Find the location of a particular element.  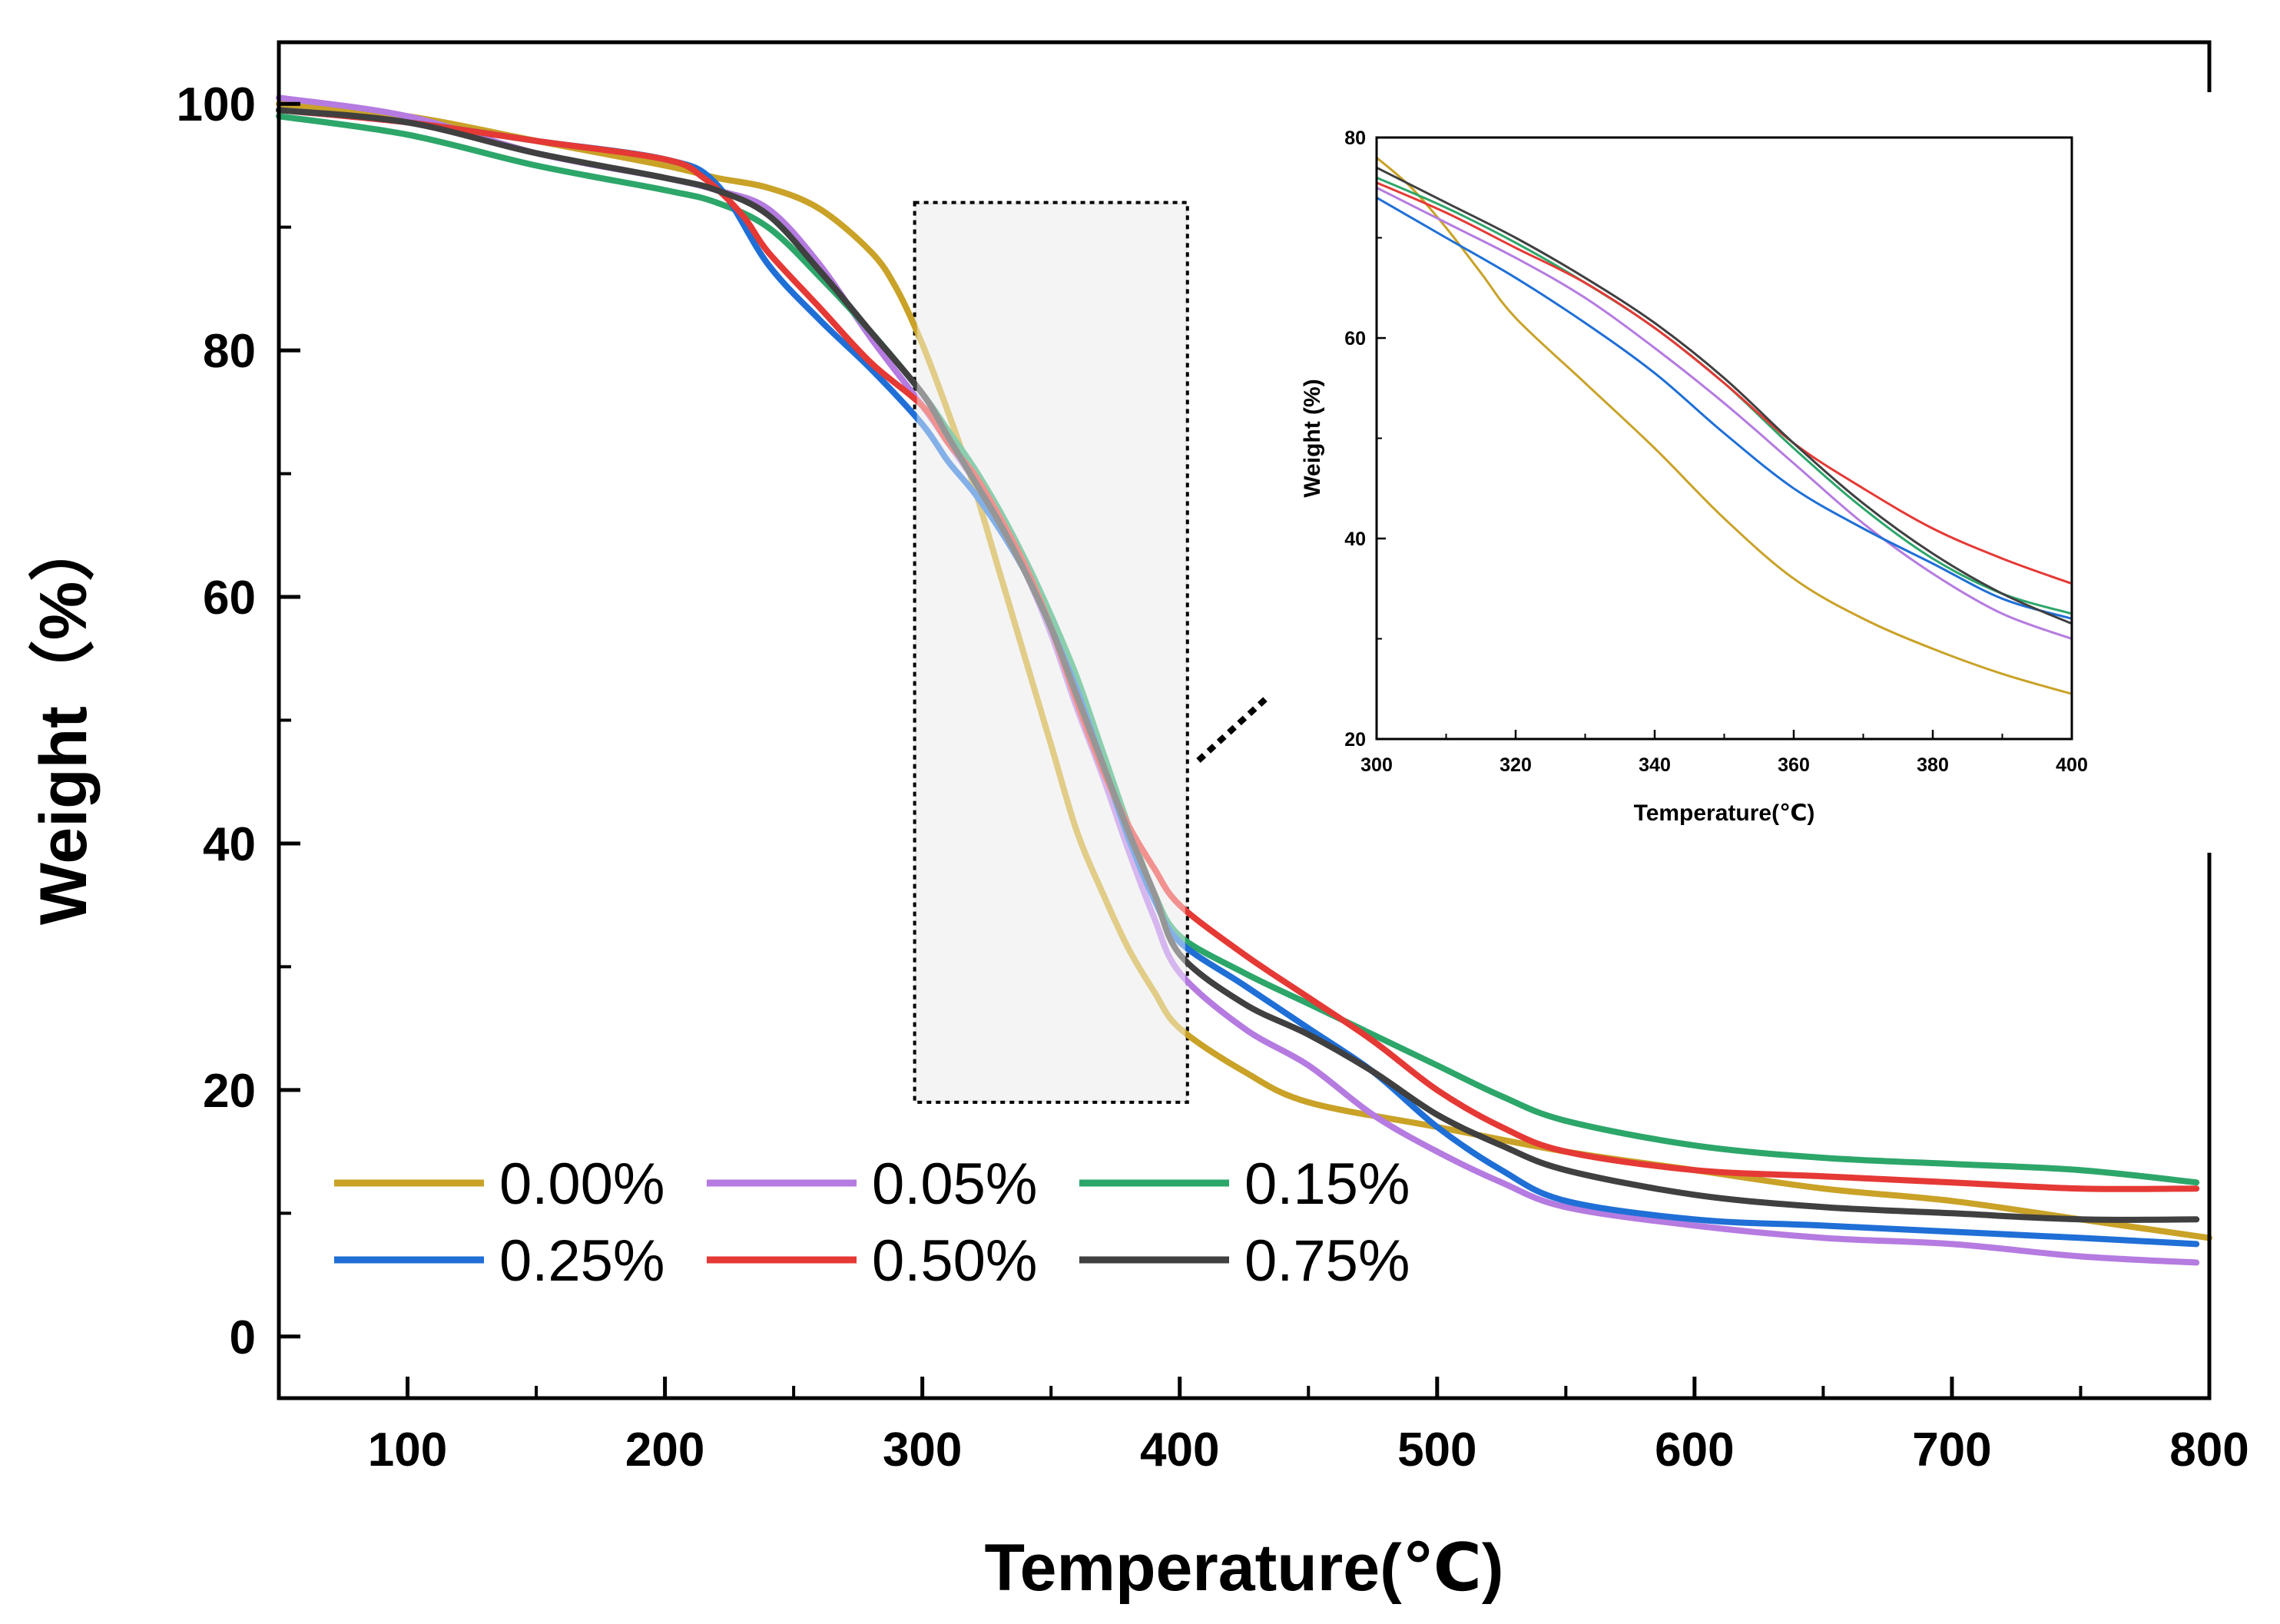

zoom-region-overlay is located at coordinates (1050, 652).